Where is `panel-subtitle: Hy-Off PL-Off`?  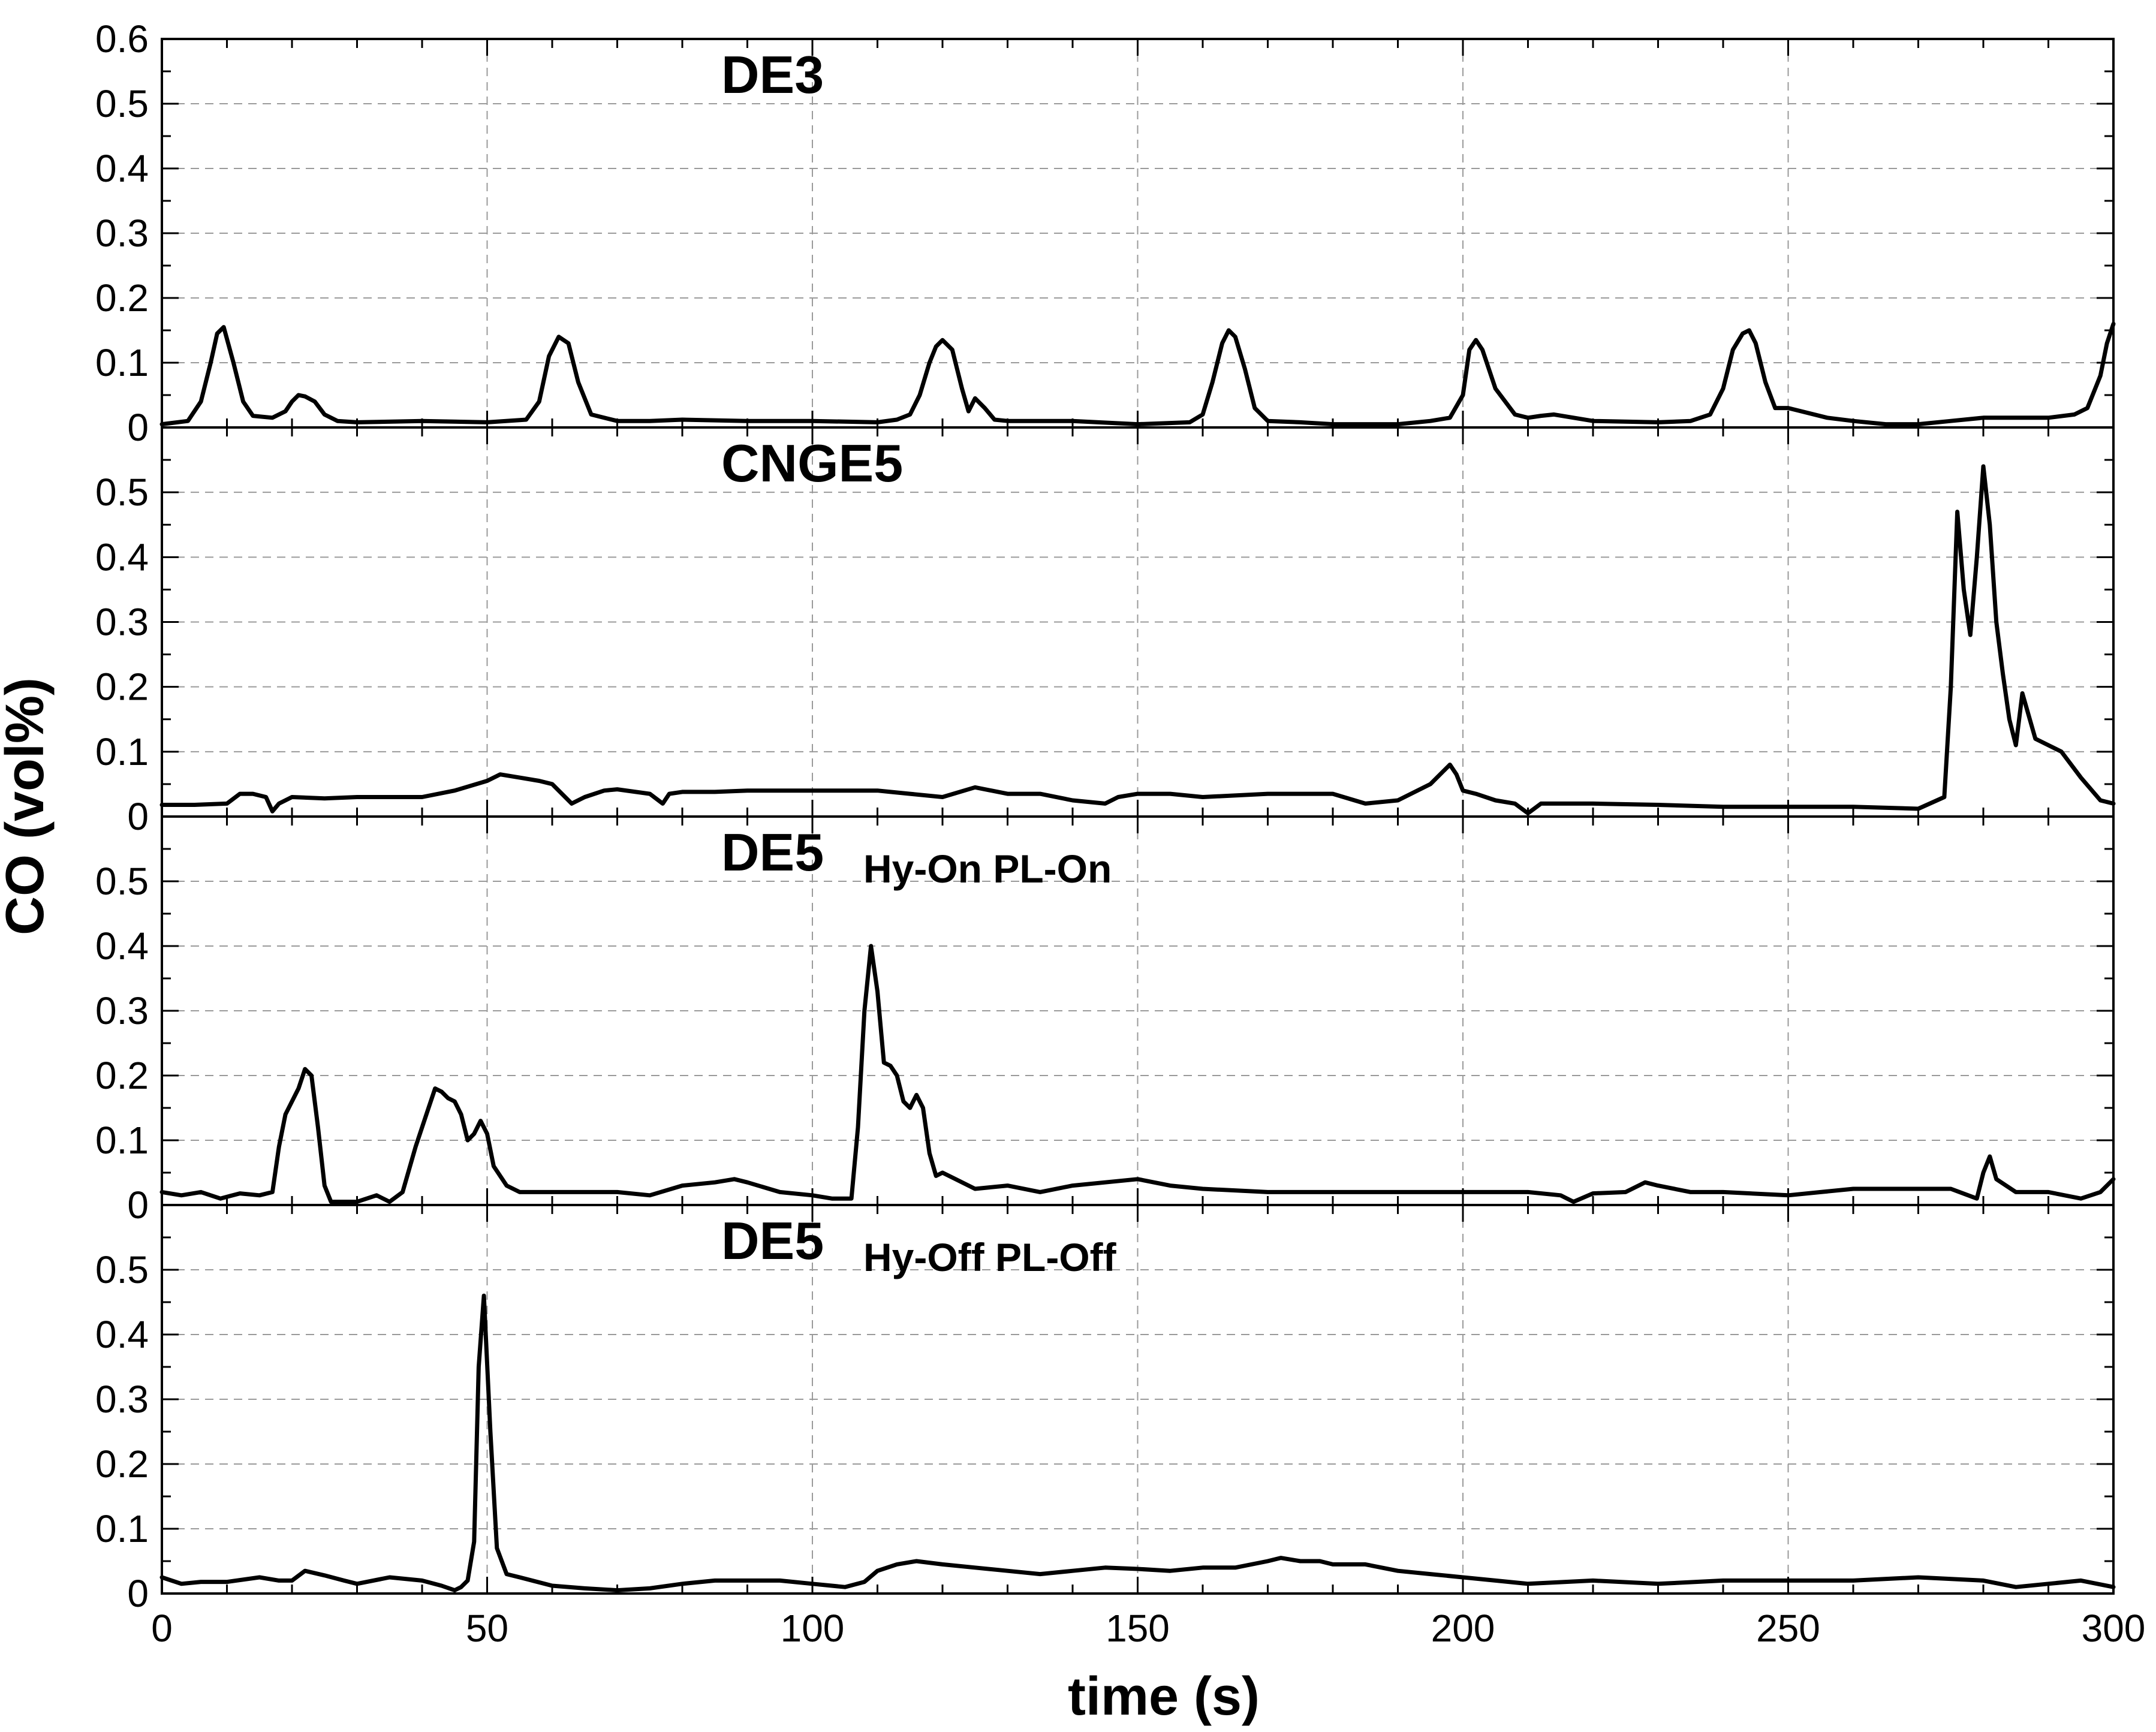 panel-subtitle: Hy-Off PL-Off is located at coordinates (990, 1257).